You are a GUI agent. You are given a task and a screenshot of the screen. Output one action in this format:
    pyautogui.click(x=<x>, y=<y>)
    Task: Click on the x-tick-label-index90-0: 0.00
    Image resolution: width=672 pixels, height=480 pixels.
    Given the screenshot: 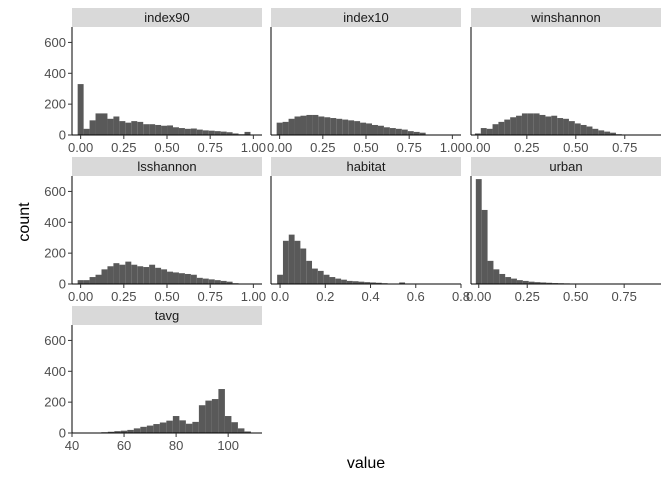 What is the action you would take?
    pyautogui.click(x=80, y=147)
    